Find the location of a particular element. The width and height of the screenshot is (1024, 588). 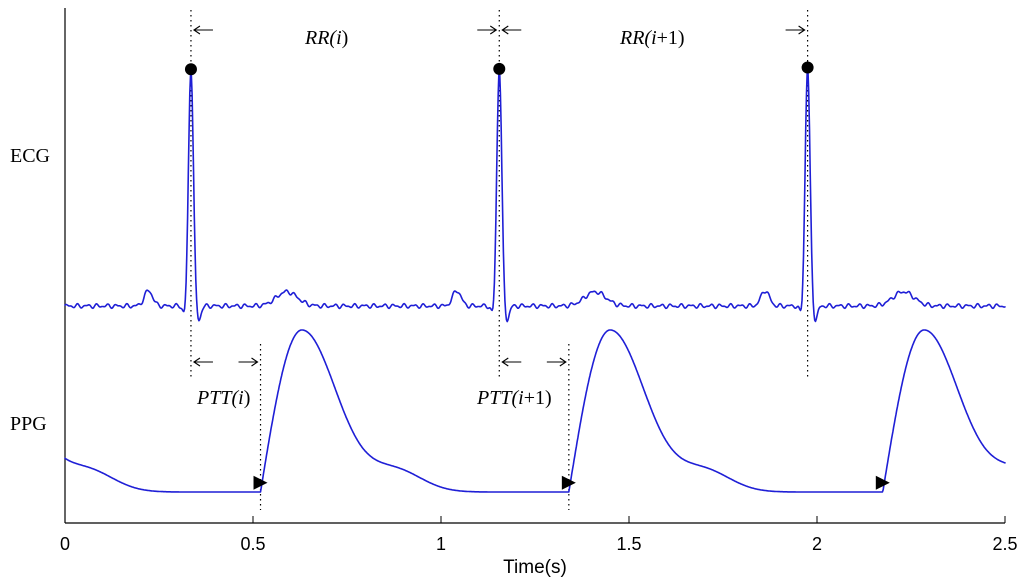

x-tick-label-4: 2 is located at coordinates (817, 544).